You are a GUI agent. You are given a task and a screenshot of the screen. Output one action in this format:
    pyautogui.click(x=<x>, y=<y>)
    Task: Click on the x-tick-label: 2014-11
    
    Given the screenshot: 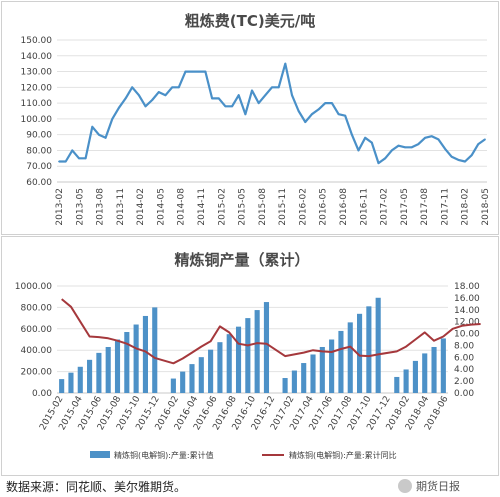 What is the action you would take?
    pyautogui.click(x=202, y=207)
    